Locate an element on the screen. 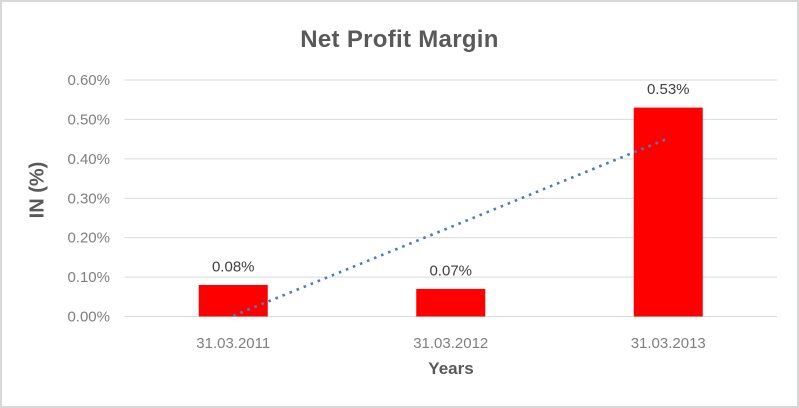 This screenshot has height=408, width=799. y-tick-label: 0.40% is located at coordinates (88, 159).